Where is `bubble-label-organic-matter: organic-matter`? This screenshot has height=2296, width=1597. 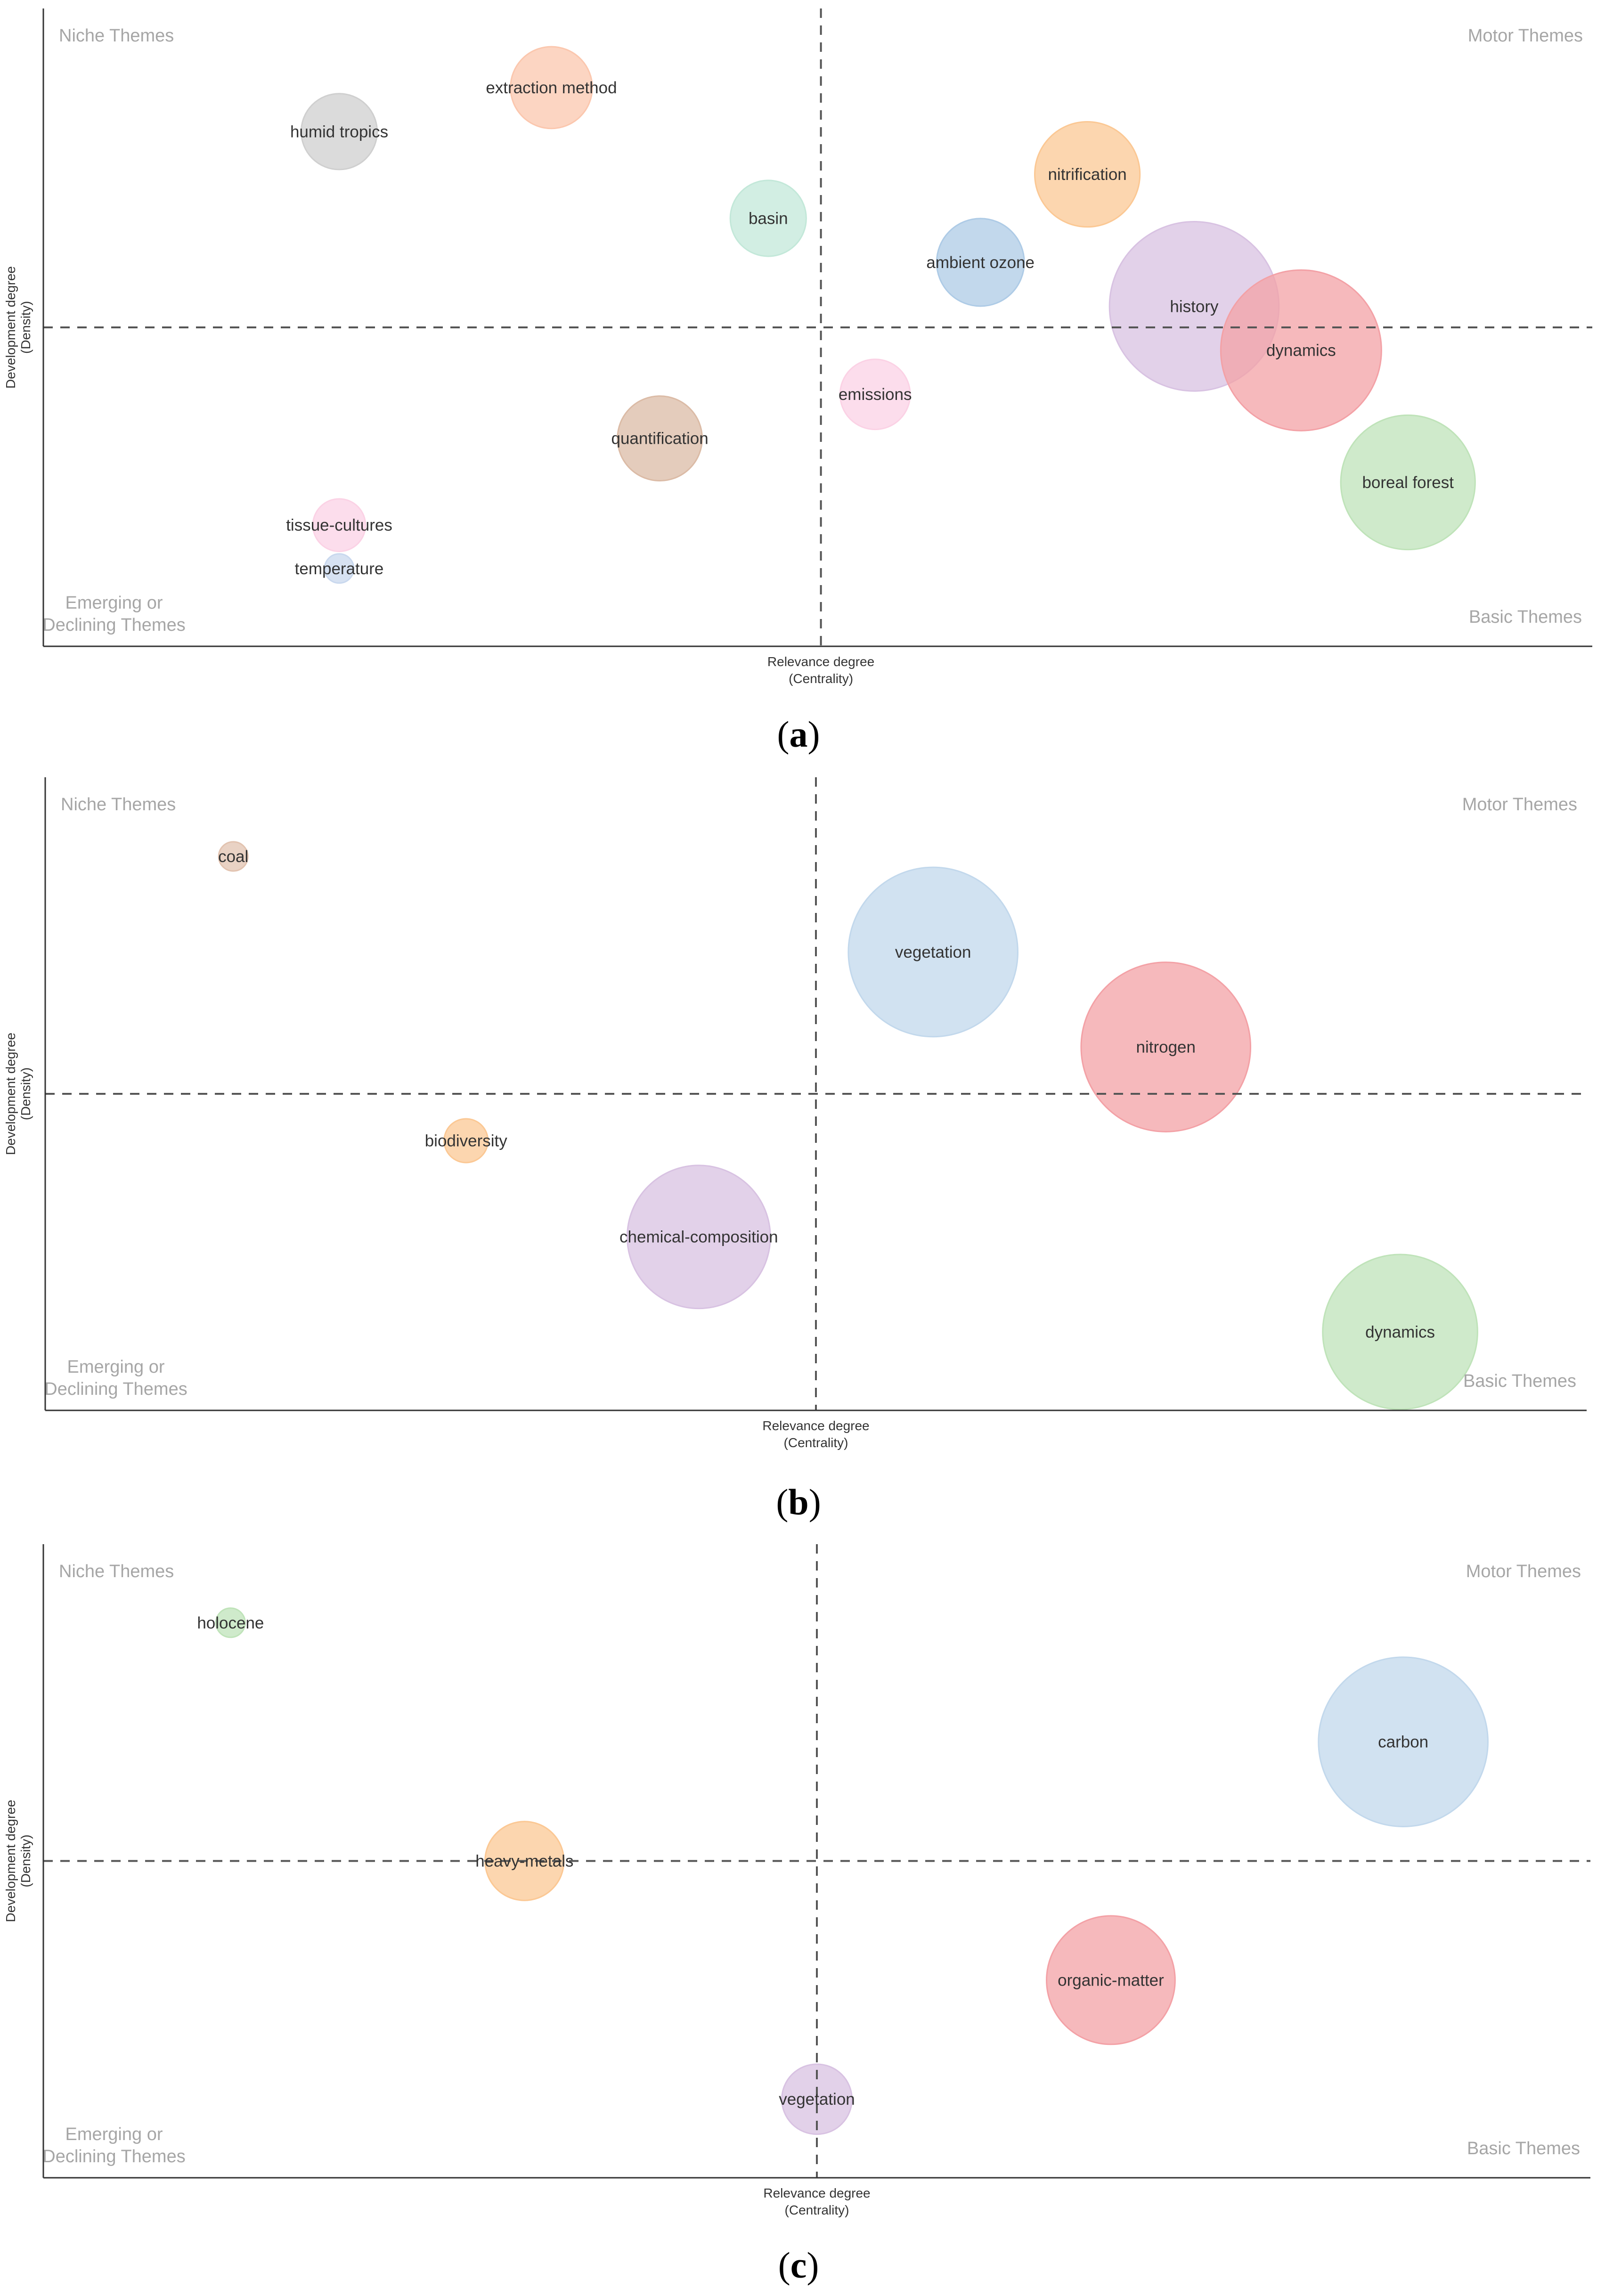
bubble-label-organic-matter: organic-matter is located at coordinates (1111, 1980).